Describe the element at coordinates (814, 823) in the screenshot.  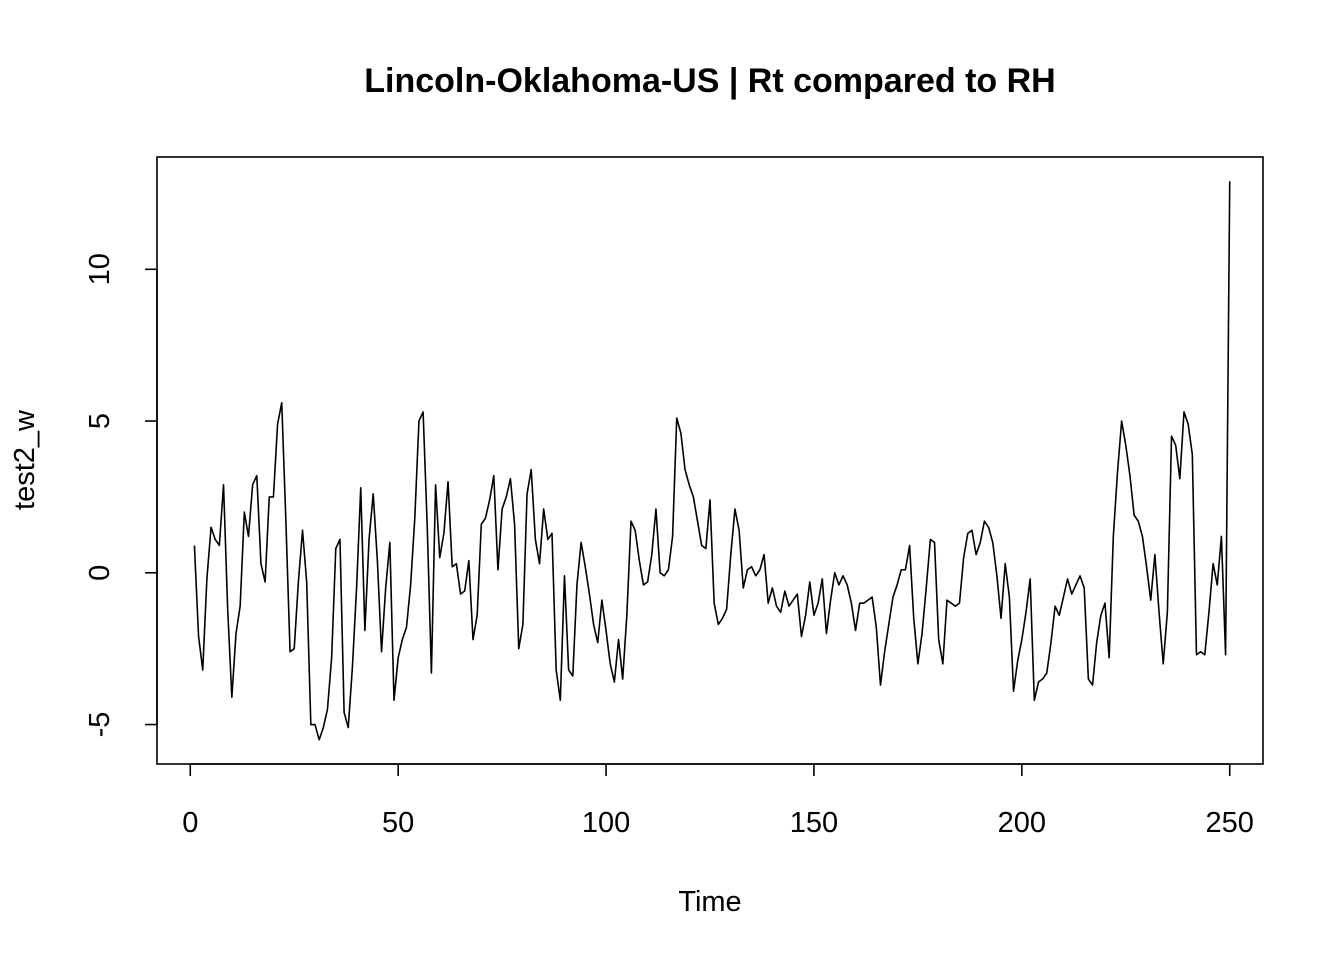
I see `x-tick-label: 150` at that location.